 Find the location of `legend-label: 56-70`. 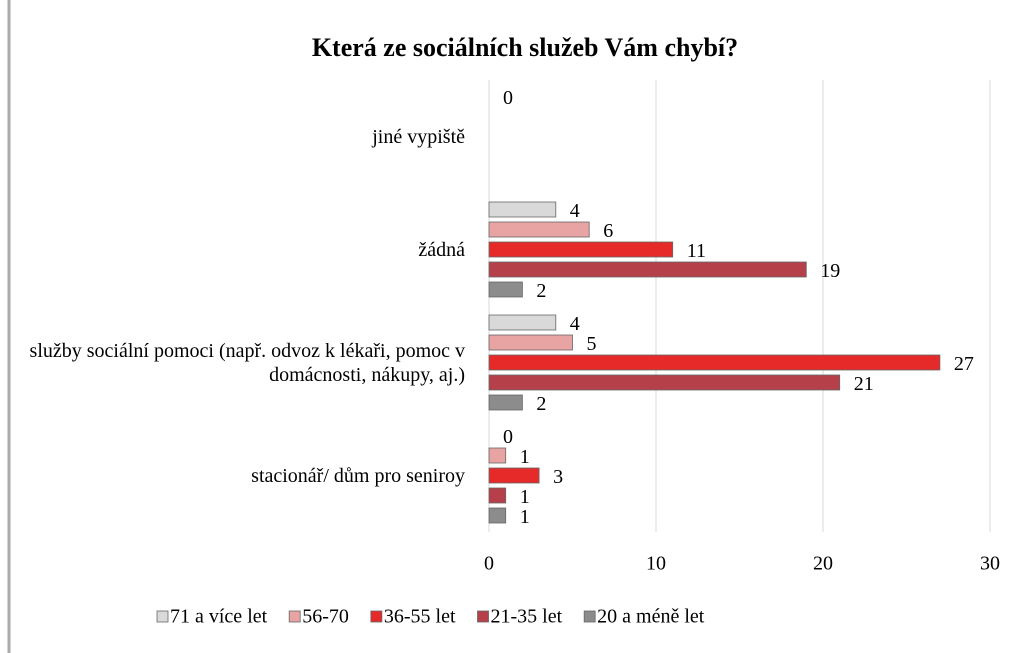

legend-label: 56-70 is located at coordinates (325, 617).